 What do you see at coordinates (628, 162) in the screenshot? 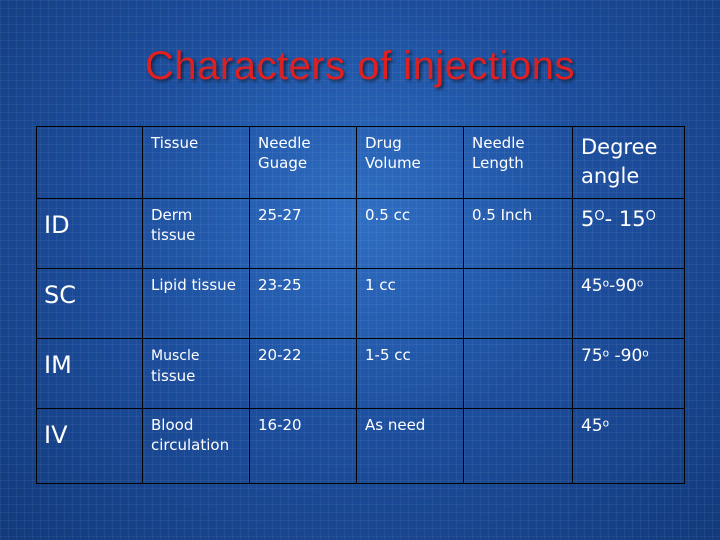
I see `header-cell-degree-angle: Degree angle` at bounding box center [628, 162].